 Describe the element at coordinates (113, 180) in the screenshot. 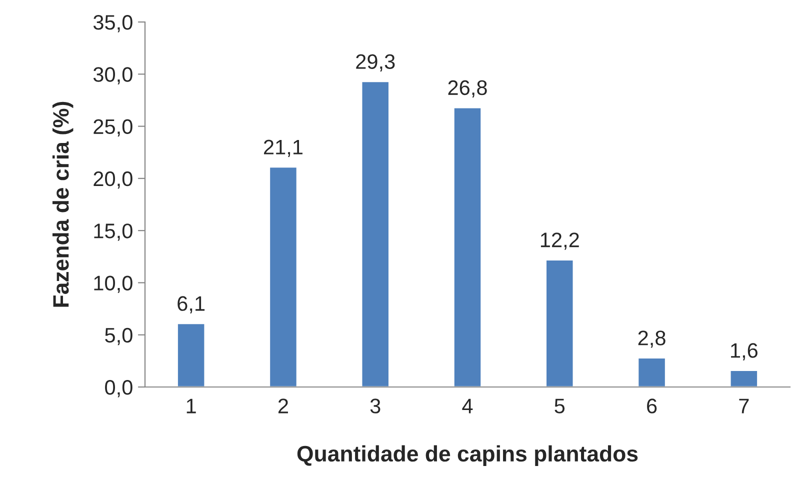

I see `y-tick-label: 20,0` at that location.